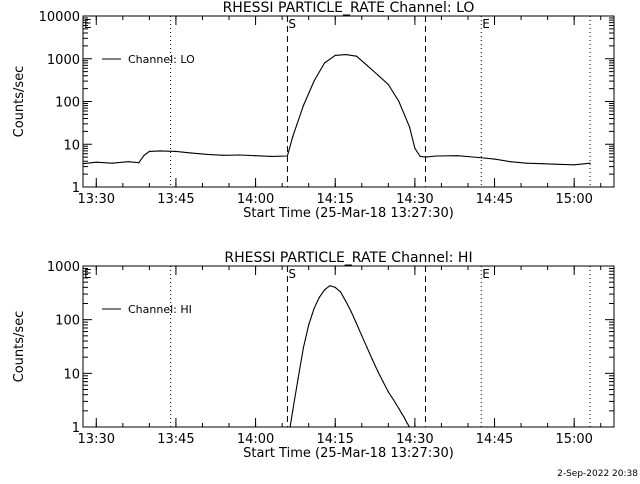  I want to click on footer-timestamp: 2-Sep-2022 20:38, so click(597, 474).